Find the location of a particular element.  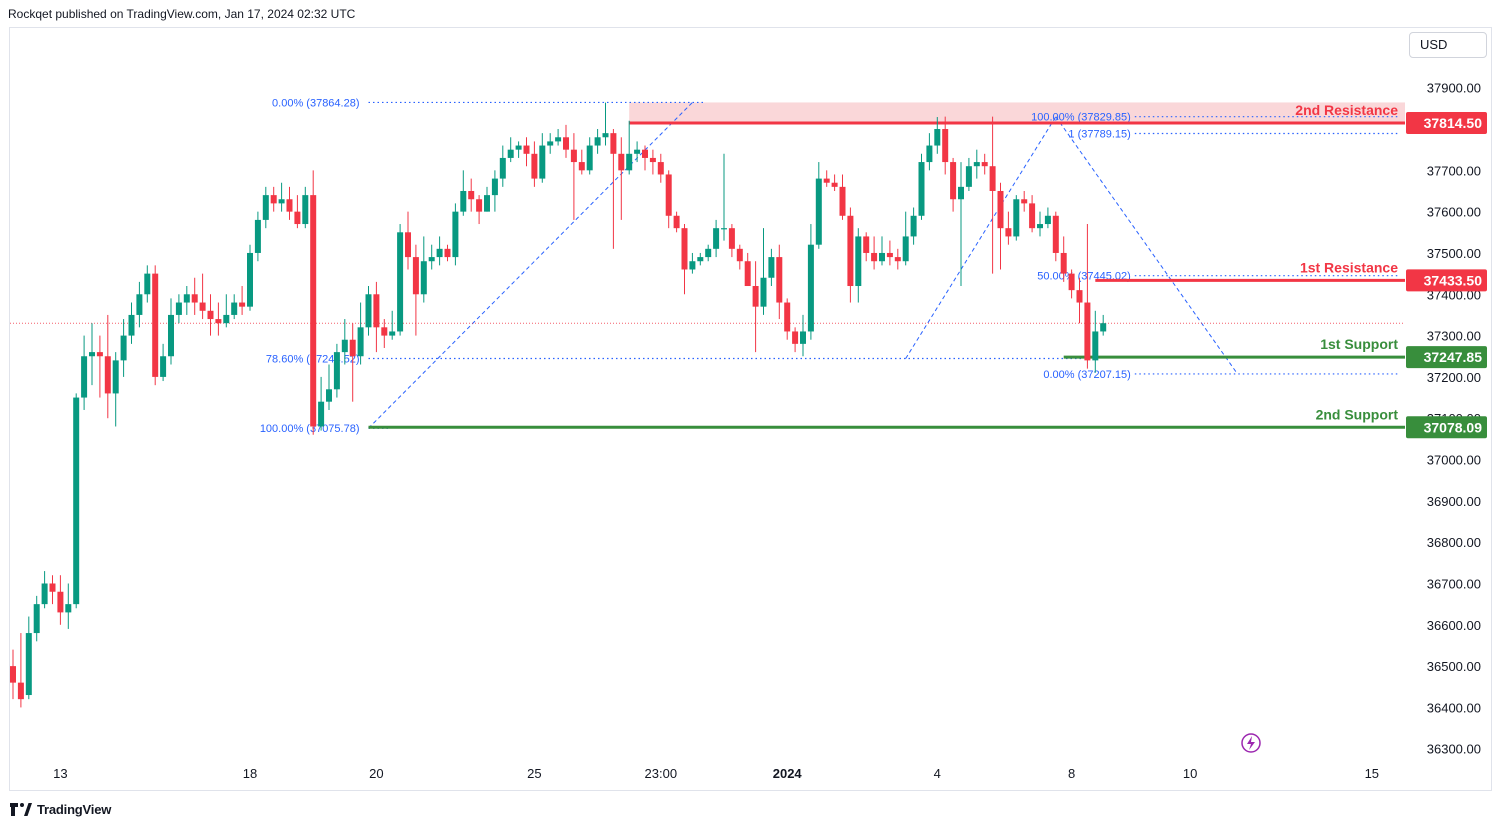

resistance-zone-layer is located at coordinates (1017, 113).